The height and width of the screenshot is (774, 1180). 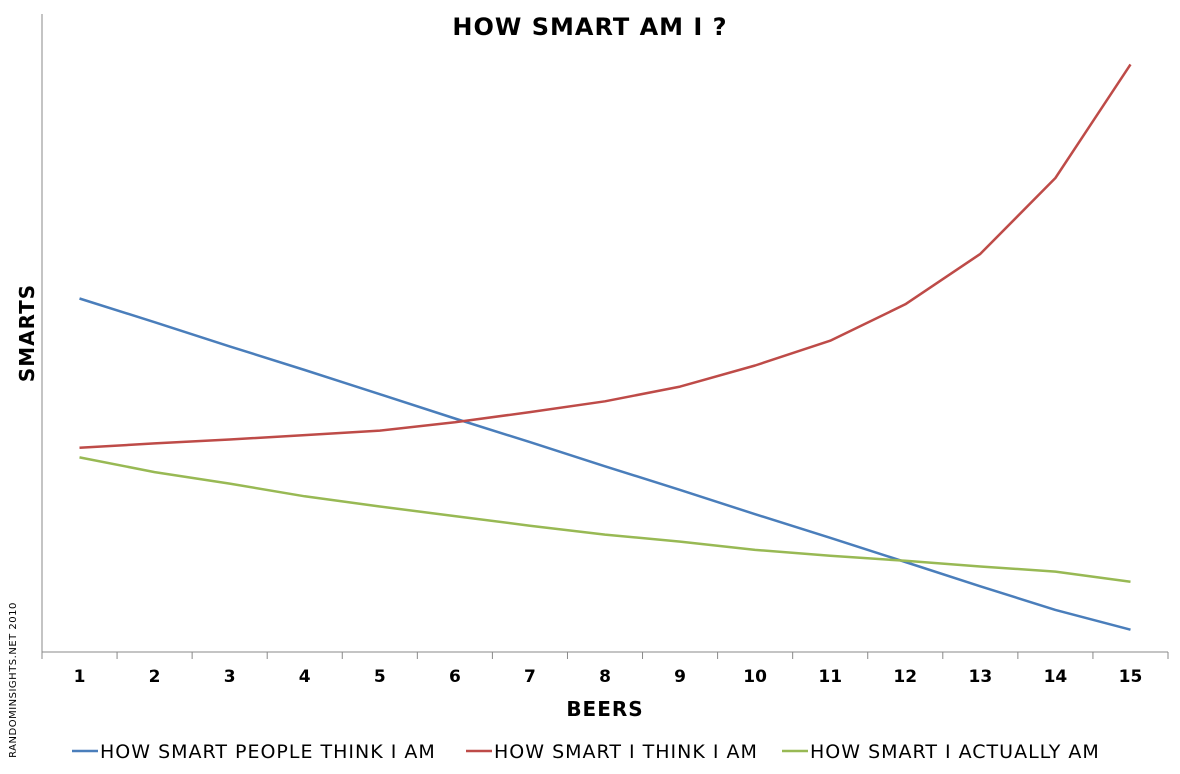 What do you see at coordinates (1056, 677) in the screenshot?
I see `x-tick-label: 14` at bounding box center [1056, 677].